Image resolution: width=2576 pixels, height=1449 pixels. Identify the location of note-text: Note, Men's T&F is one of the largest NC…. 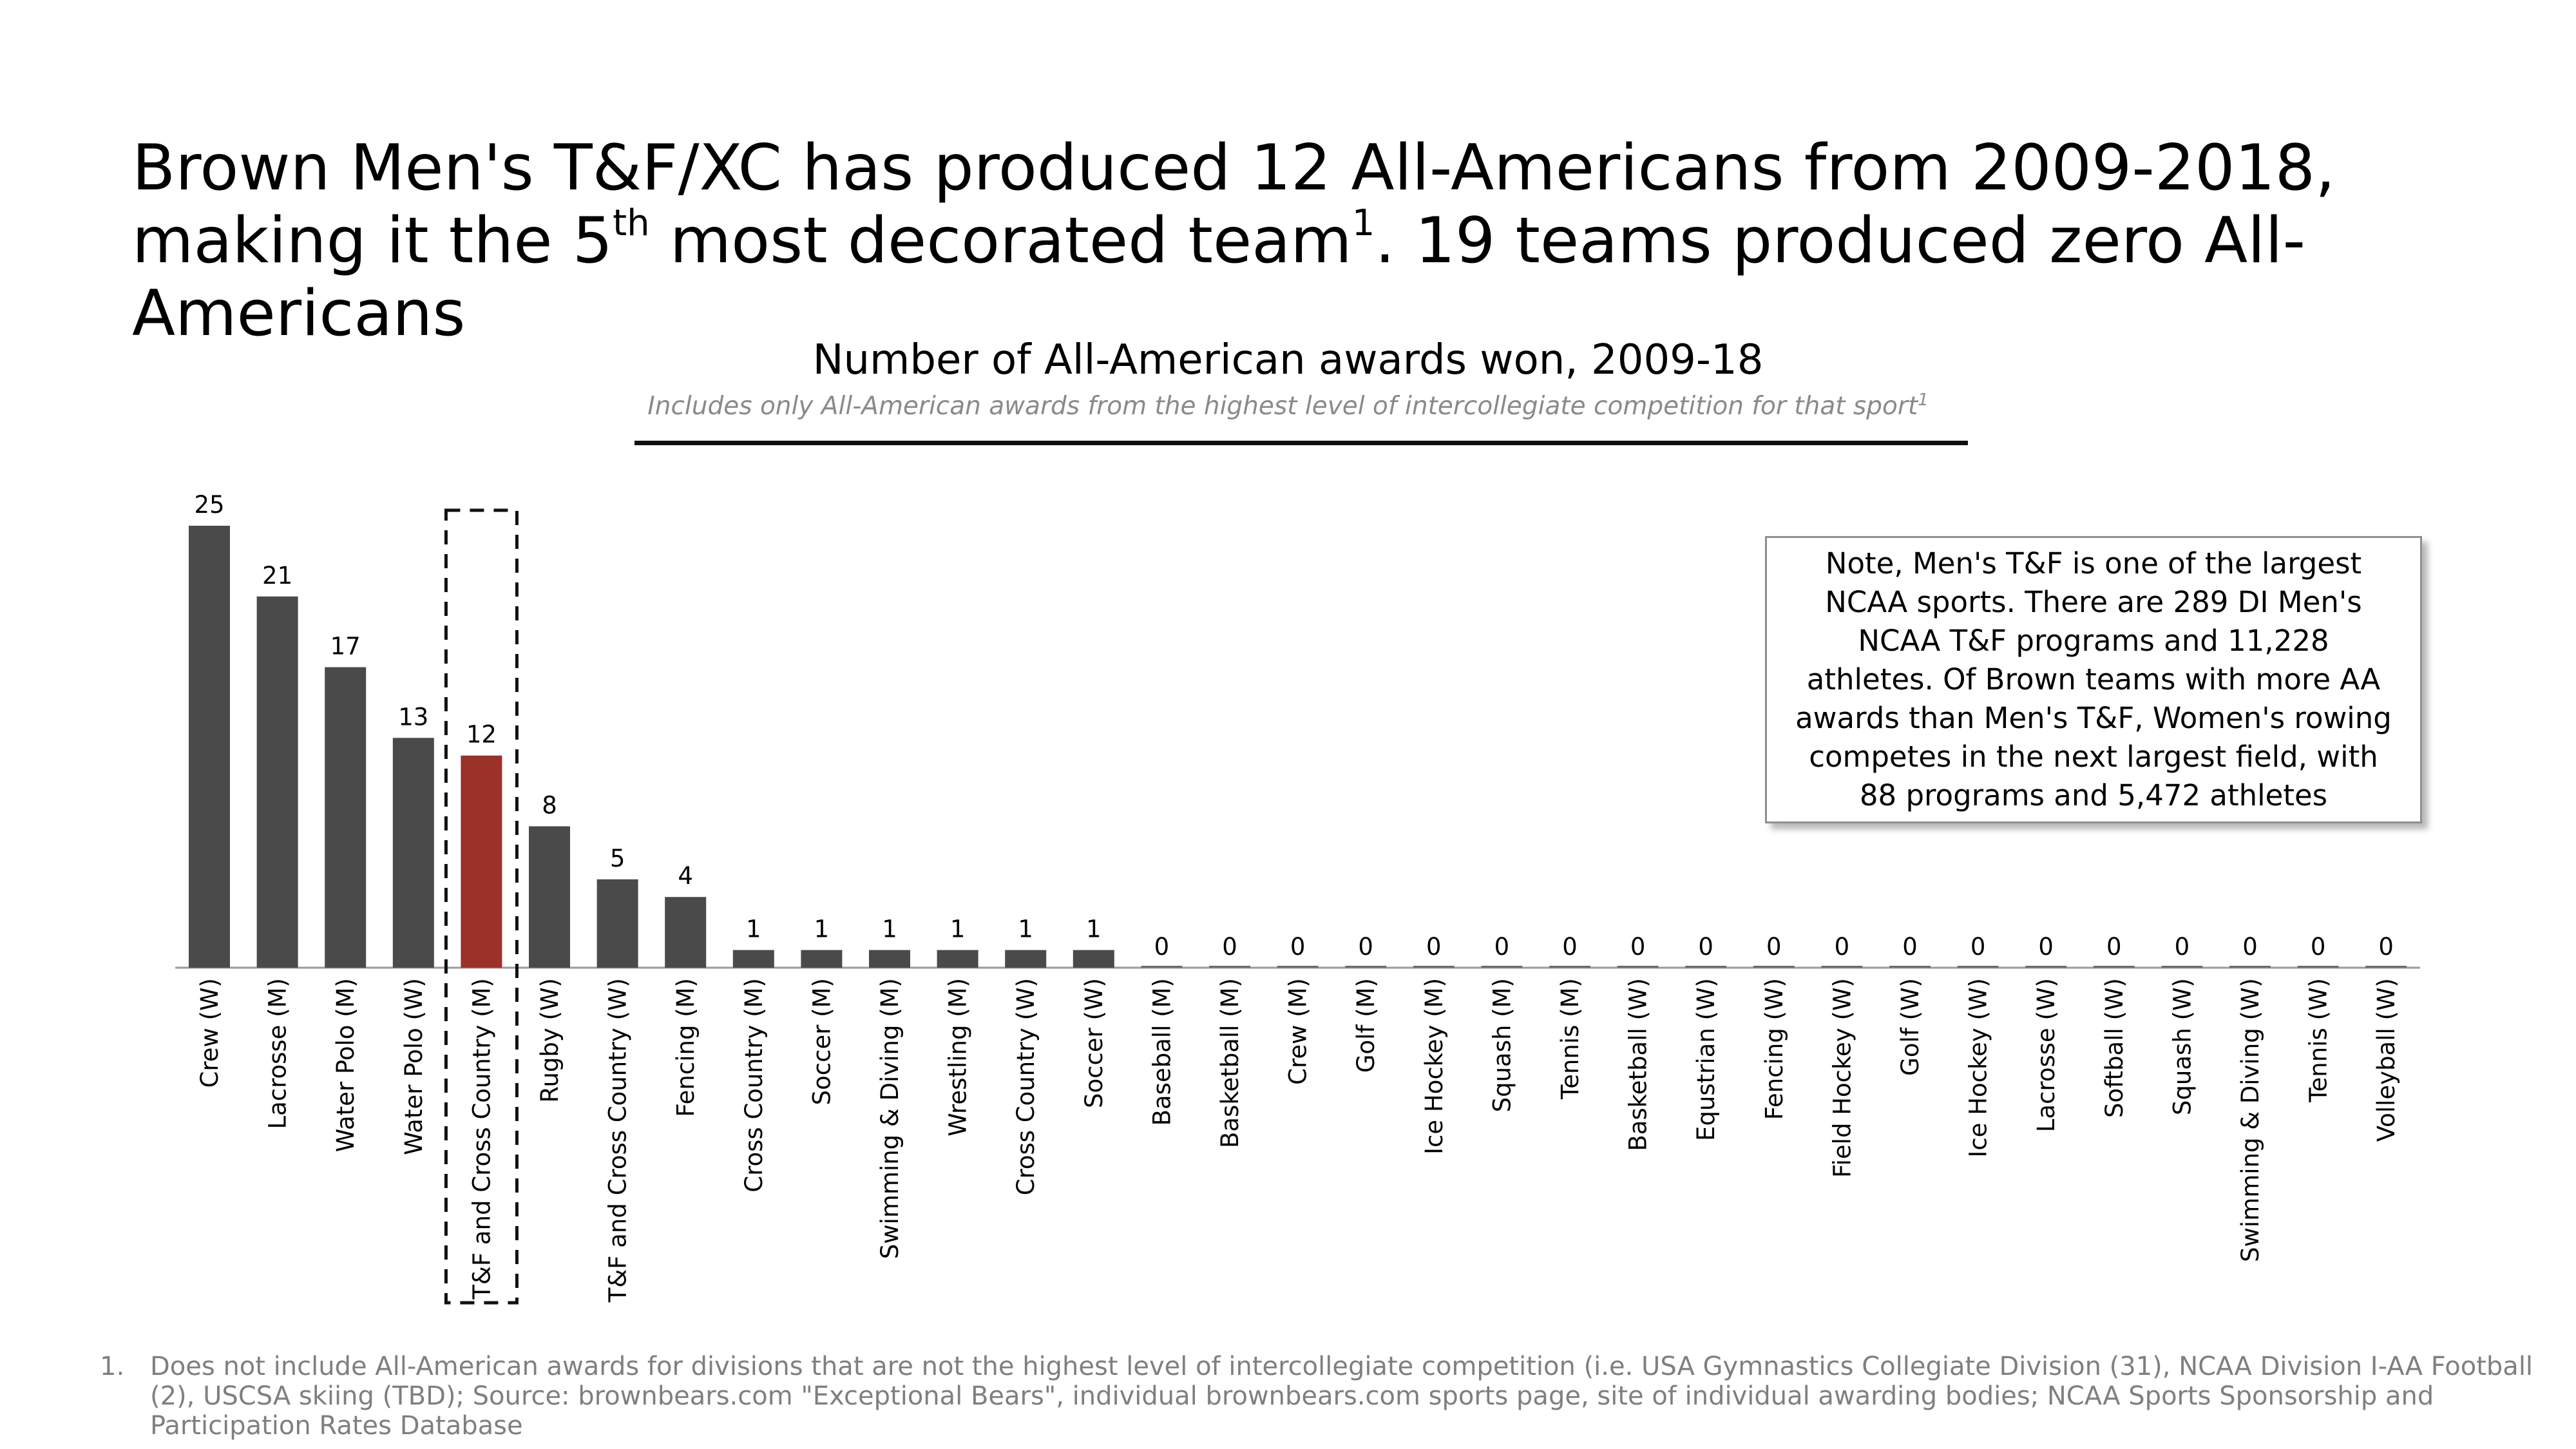
(2093, 679).